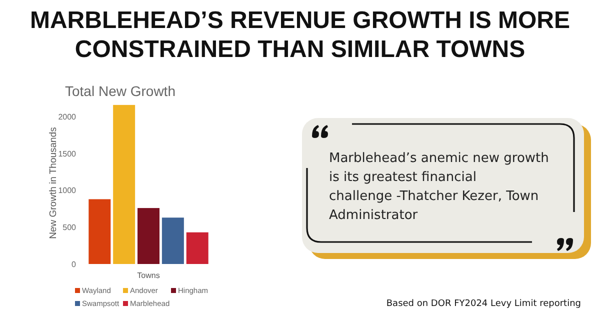 The image size is (600, 323). Describe the element at coordinates (120, 91) in the screenshot. I see `chart-subtitle: Total New Growth` at that location.